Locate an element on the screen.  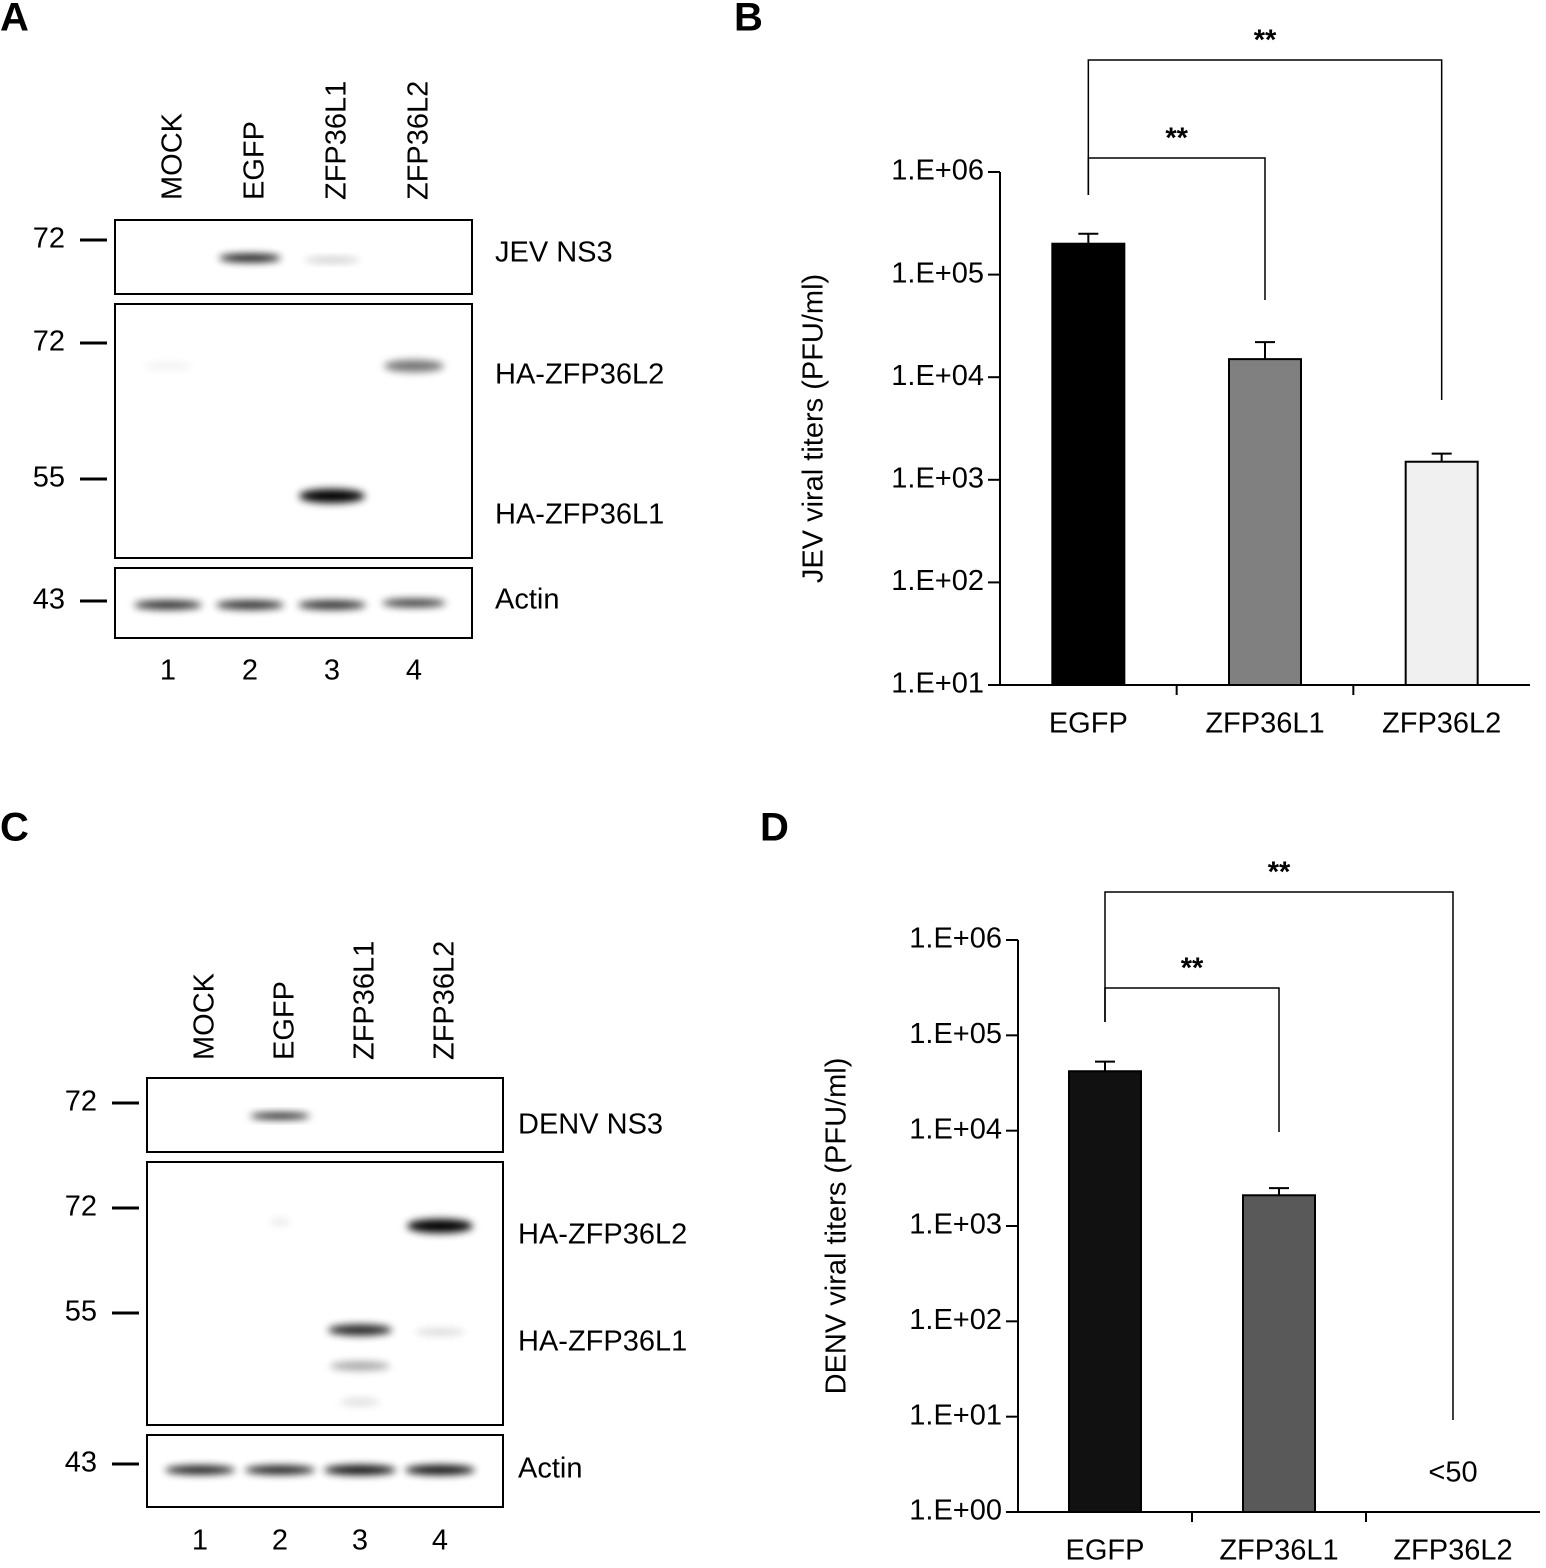
y-tick-label: 1.E+00 is located at coordinates (955, 1511).